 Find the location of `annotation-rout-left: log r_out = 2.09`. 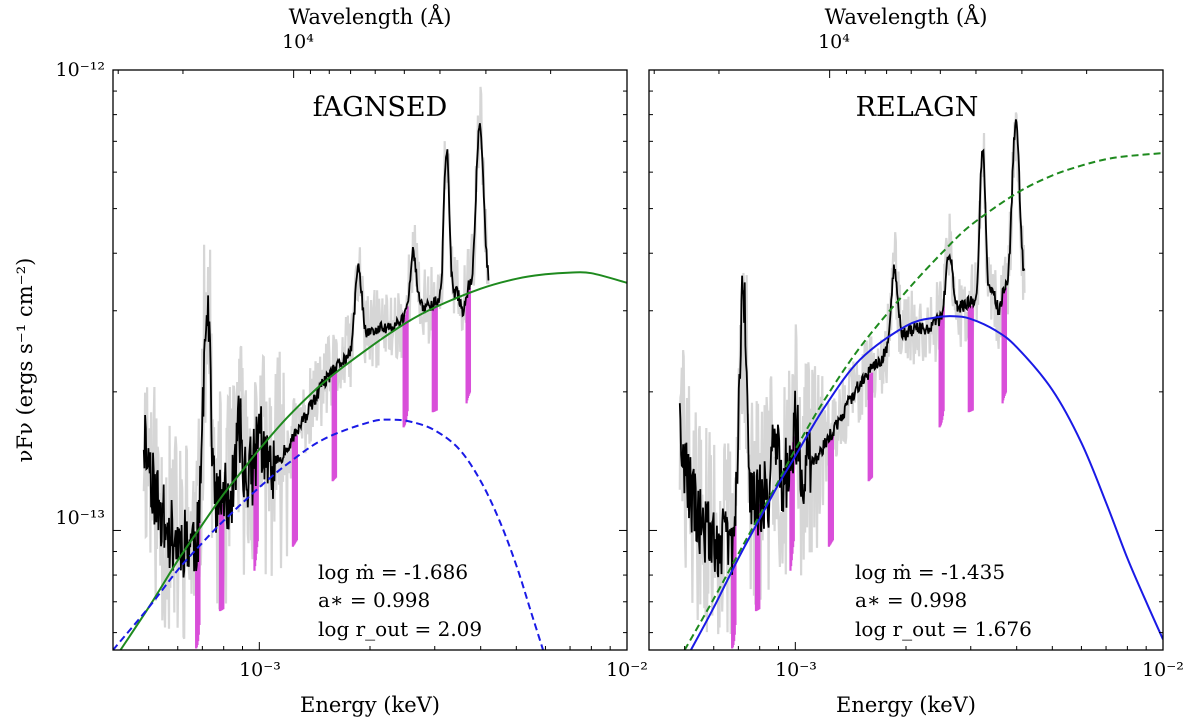

annotation-rout-left: log r_out = 2.09 is located at coordinates (400, 629).